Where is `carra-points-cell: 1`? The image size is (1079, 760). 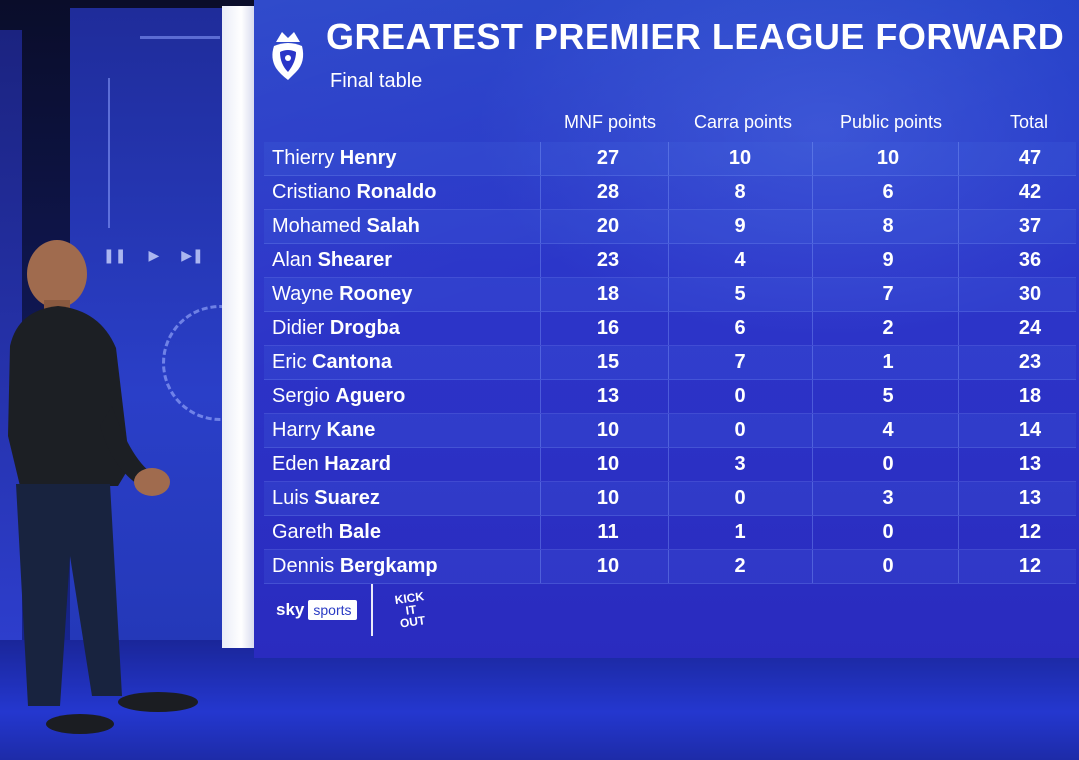 carra-points-cell: 1 is located at coordinates (740, 532).